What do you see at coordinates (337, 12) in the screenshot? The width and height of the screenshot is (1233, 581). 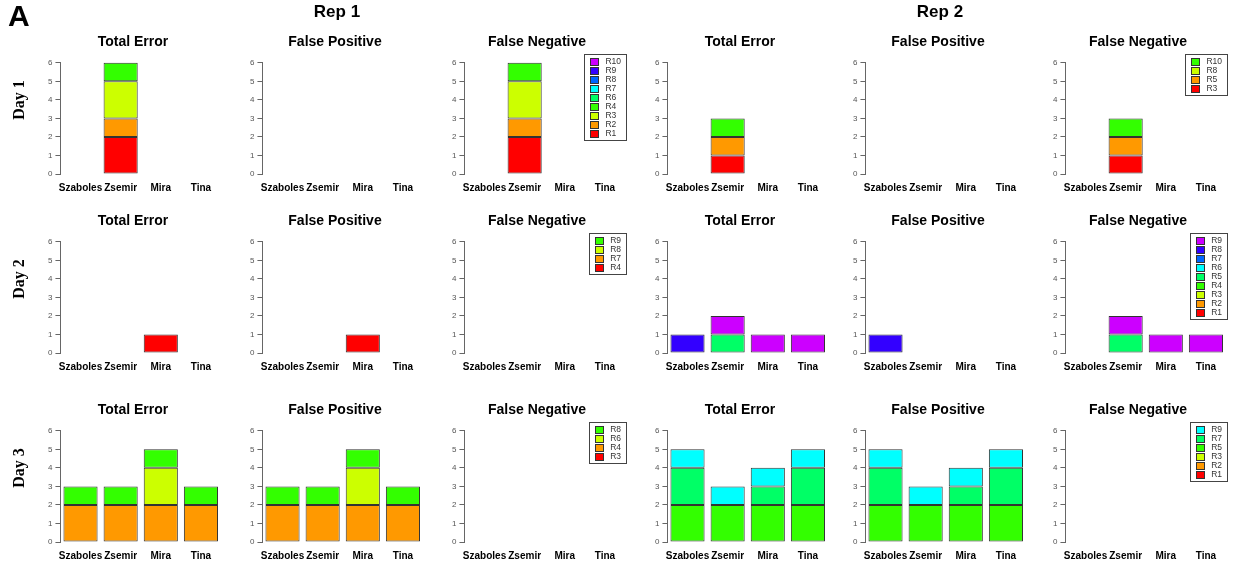 I see `text: Rep 1` at bounding box center [337, 12].